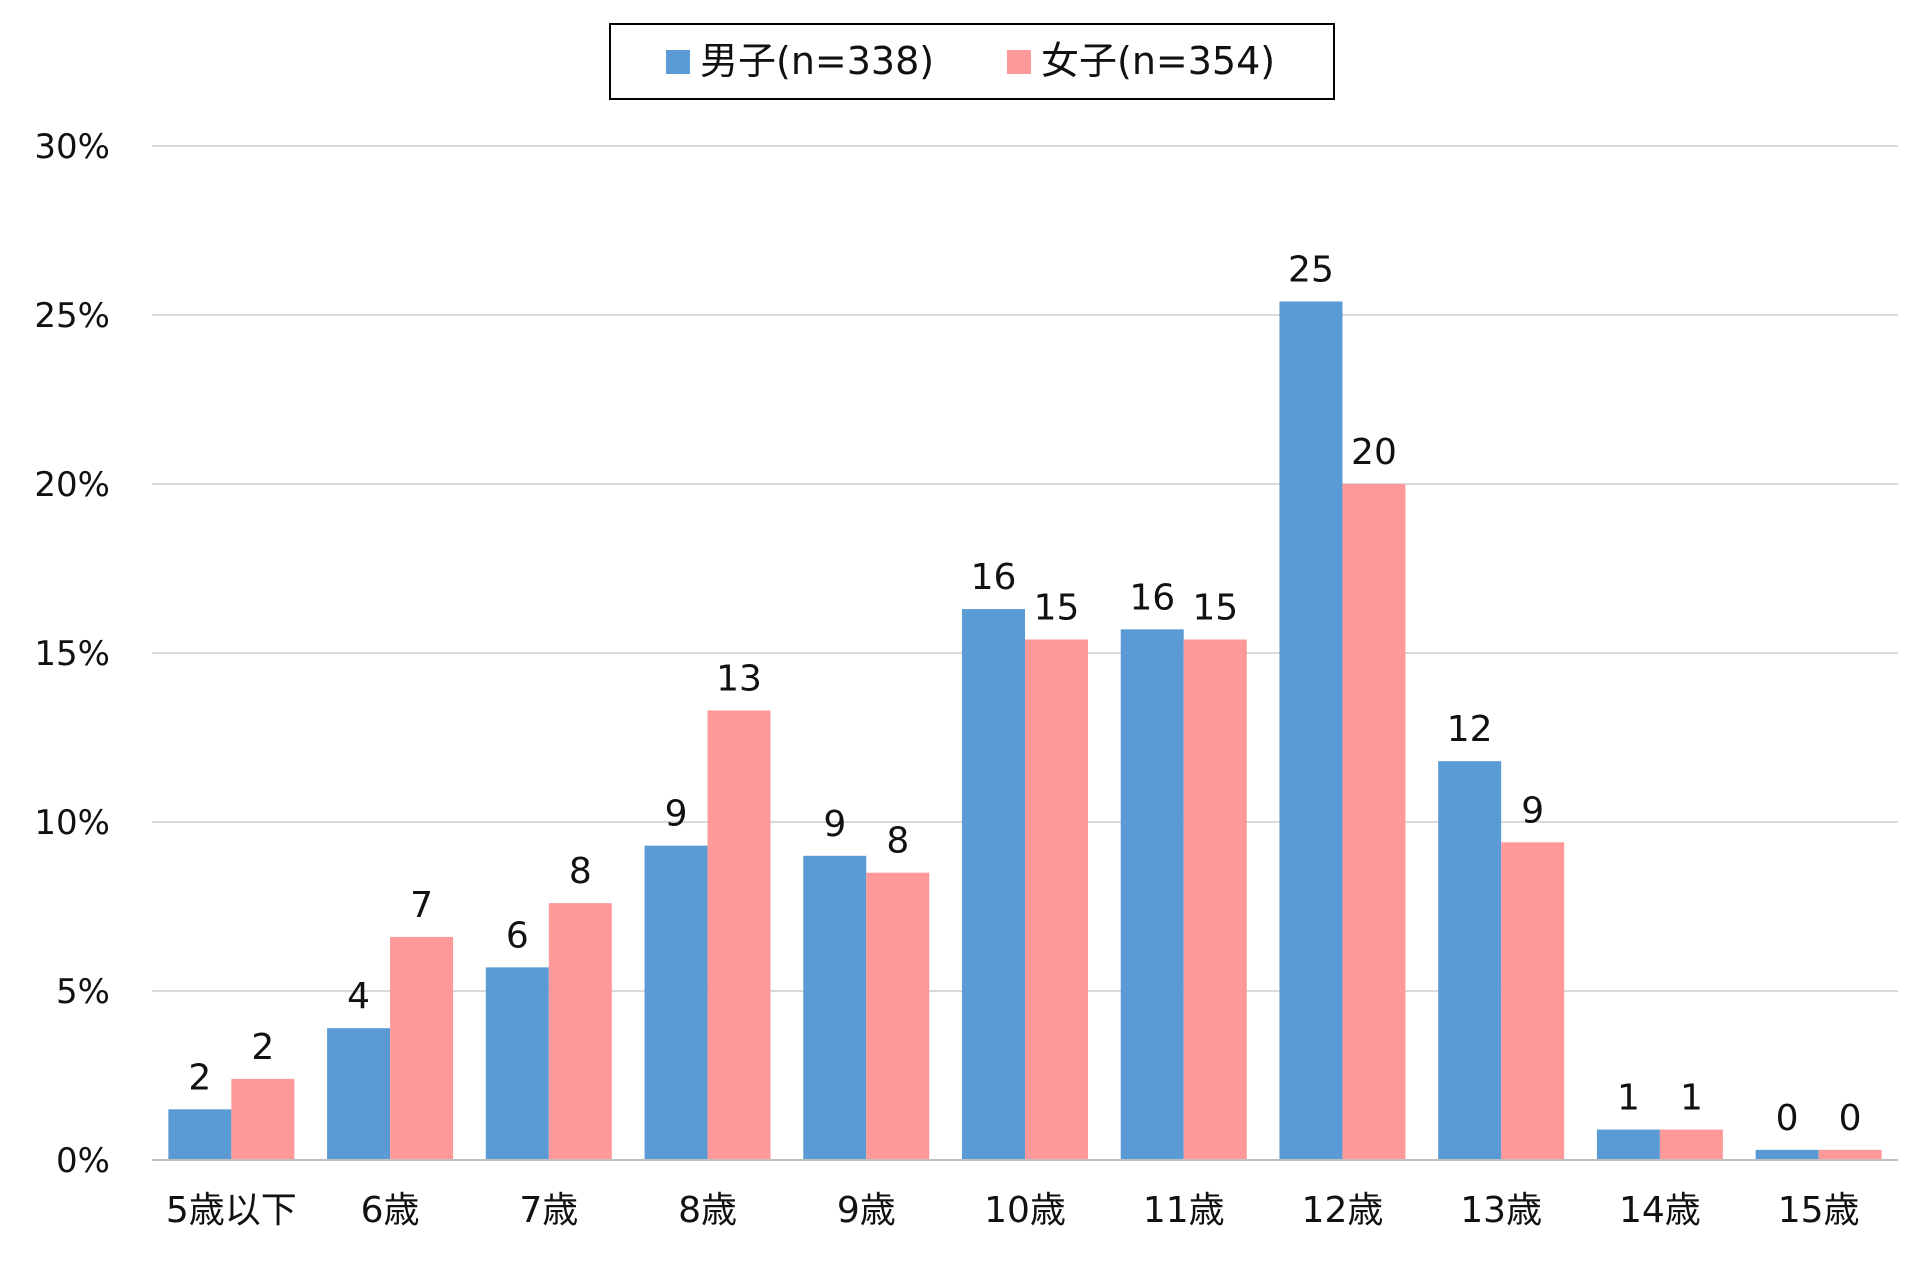 The height and width of the screenshot is (1264, 1920). I want to click on legend-box, so click(972, 61).